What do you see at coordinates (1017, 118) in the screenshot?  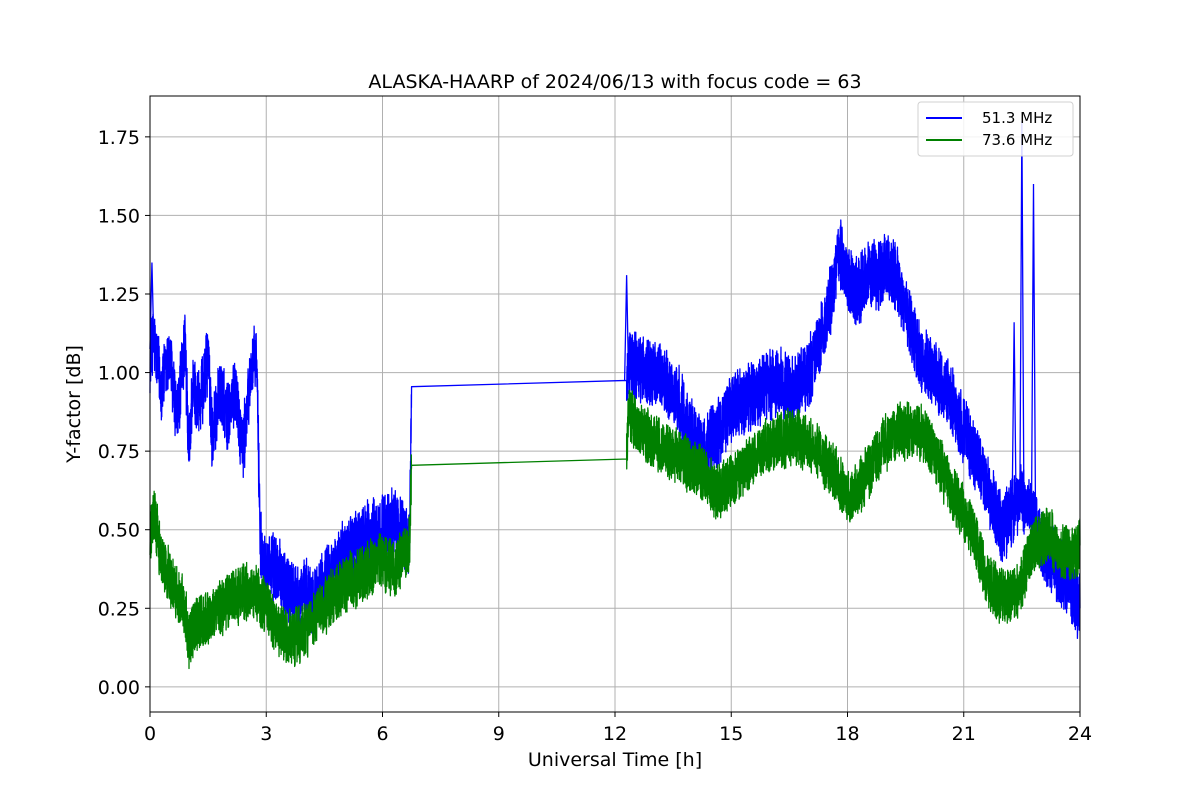 I see `legend-label-51mhz: 51.3 MHz` at bounding box center [1017, 118].